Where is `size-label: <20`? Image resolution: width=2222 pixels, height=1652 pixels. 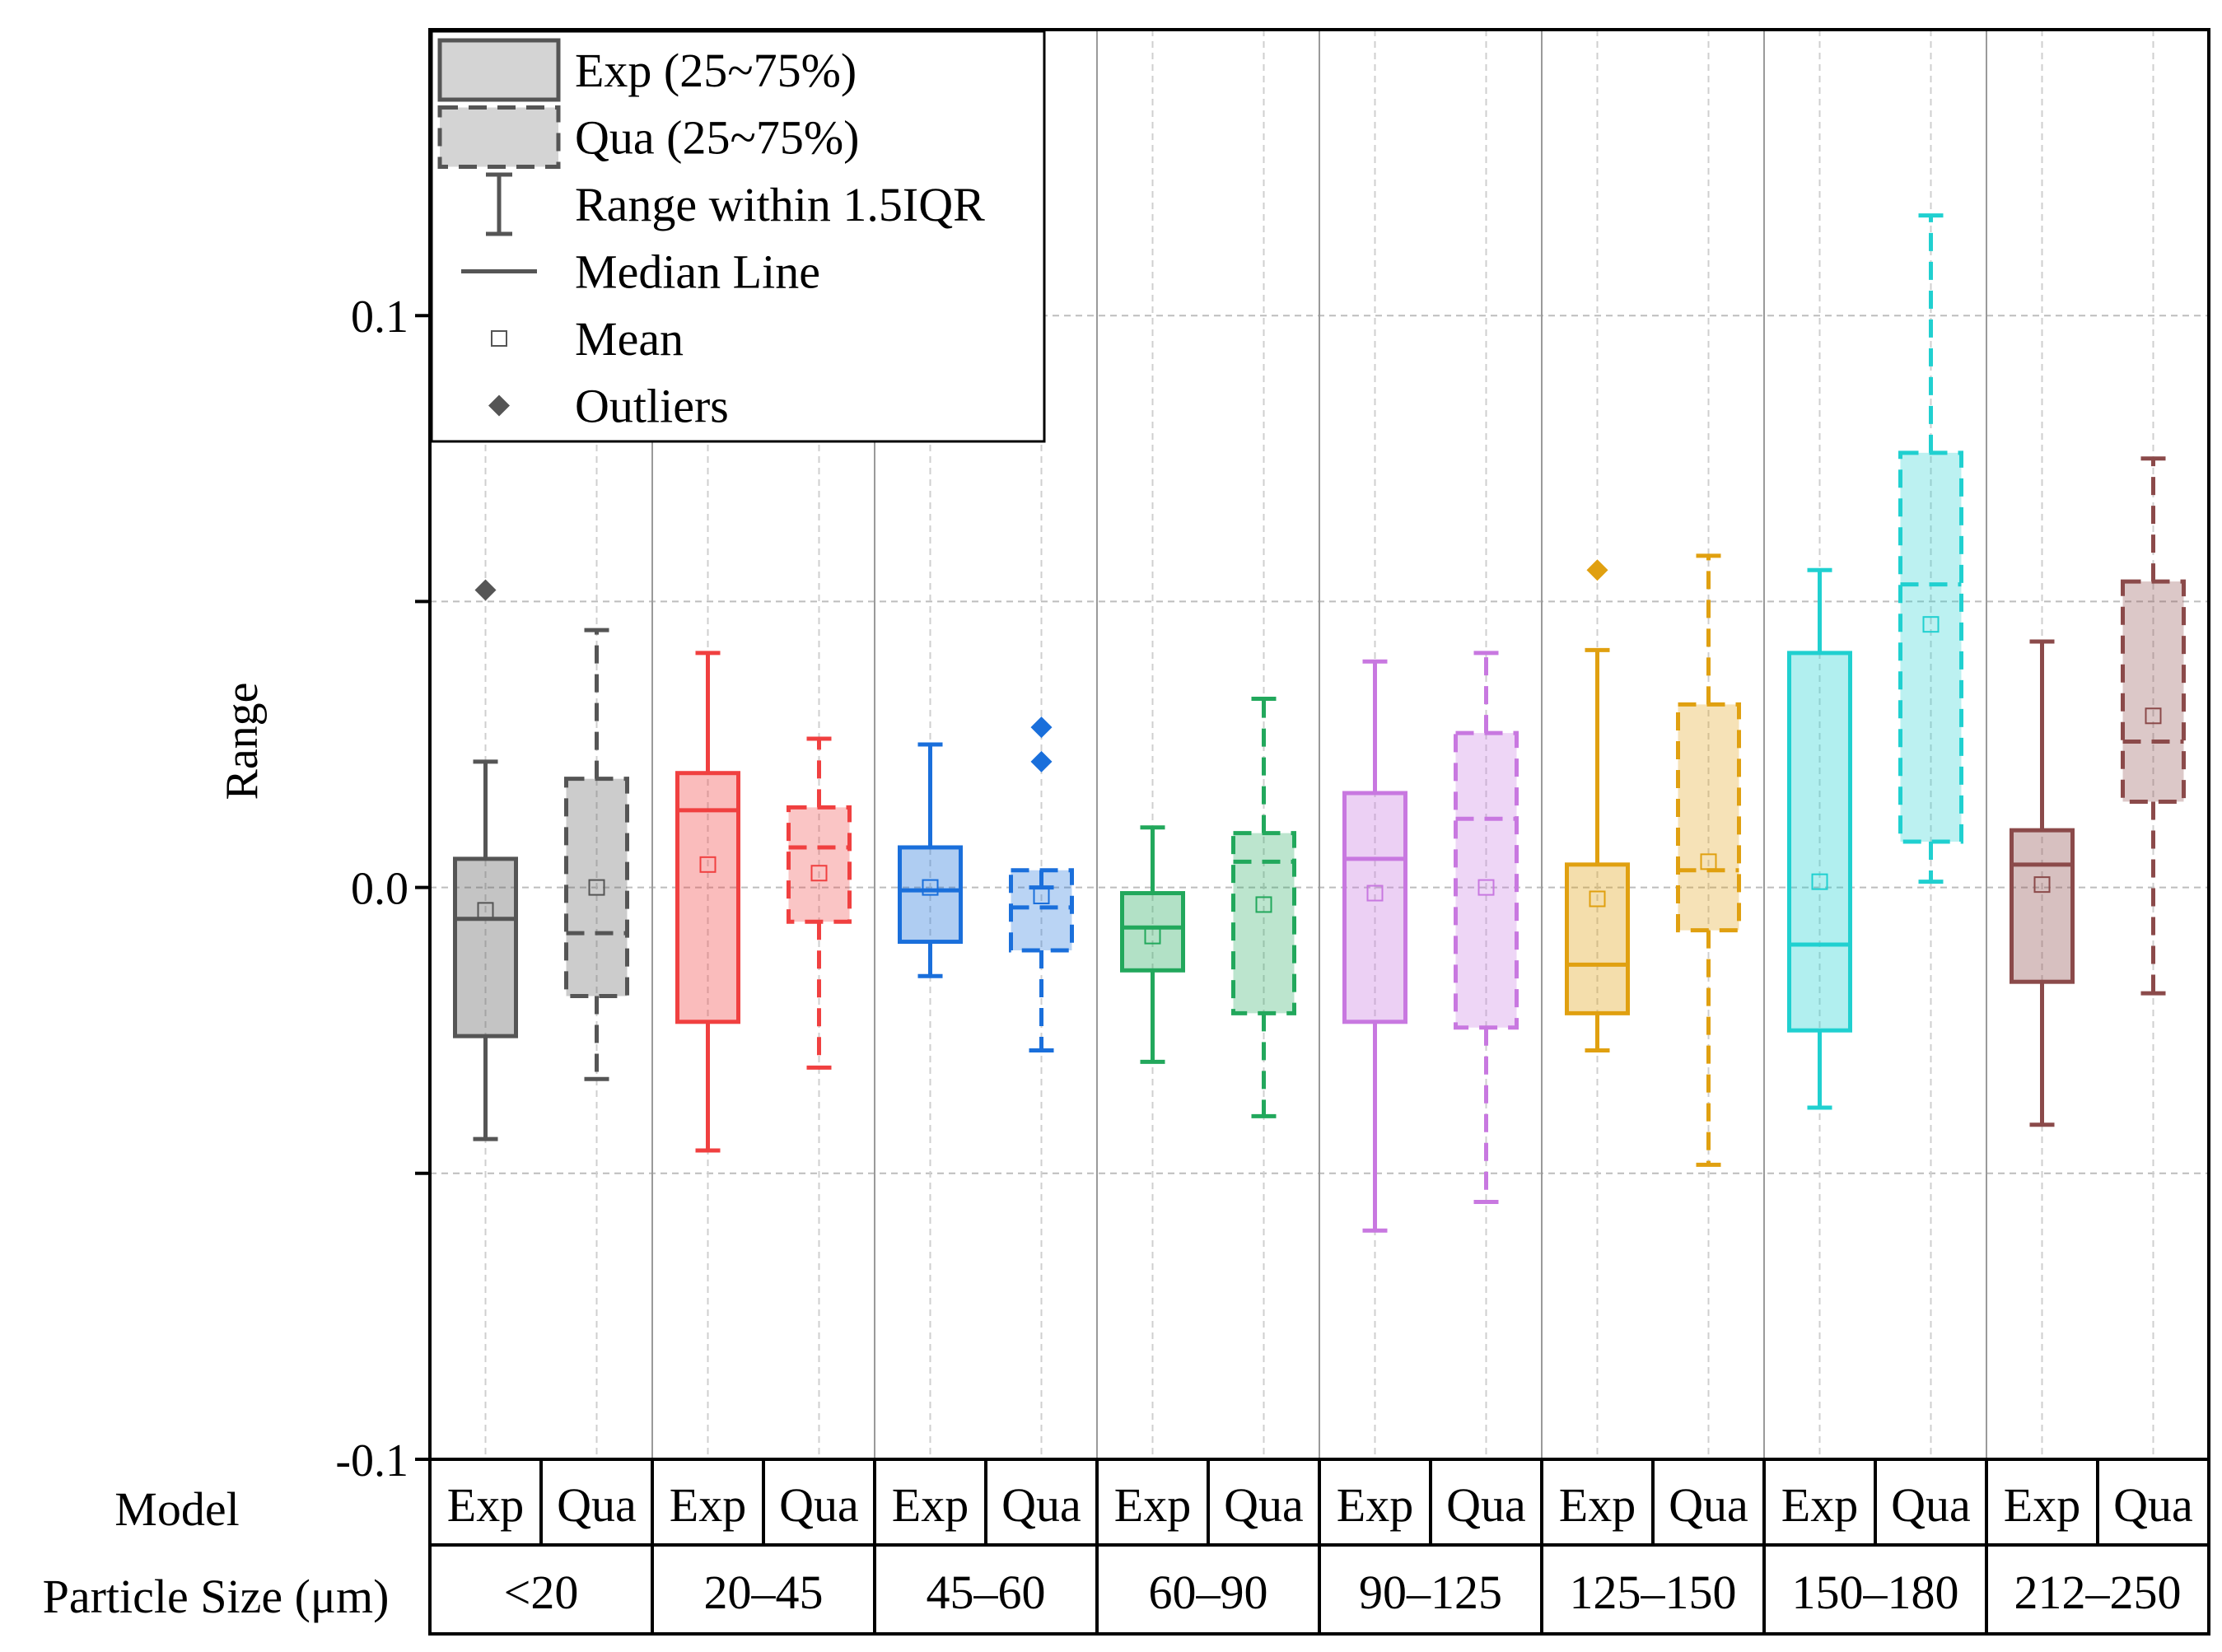
size-label: <20 is located at coordinates (542, 1592).